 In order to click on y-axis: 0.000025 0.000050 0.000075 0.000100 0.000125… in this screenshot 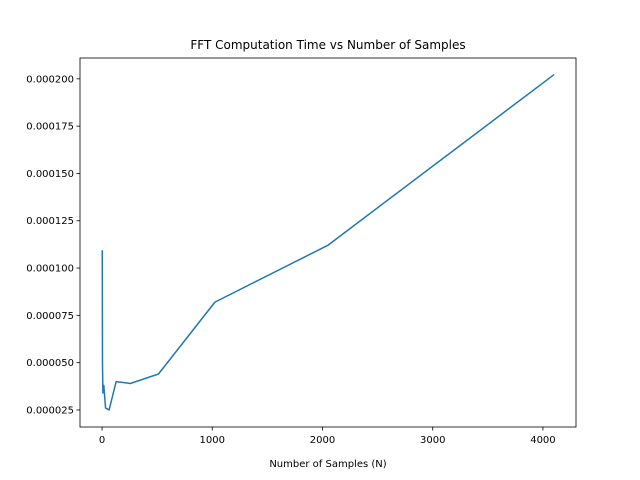, I will do `click(53, 245)`.